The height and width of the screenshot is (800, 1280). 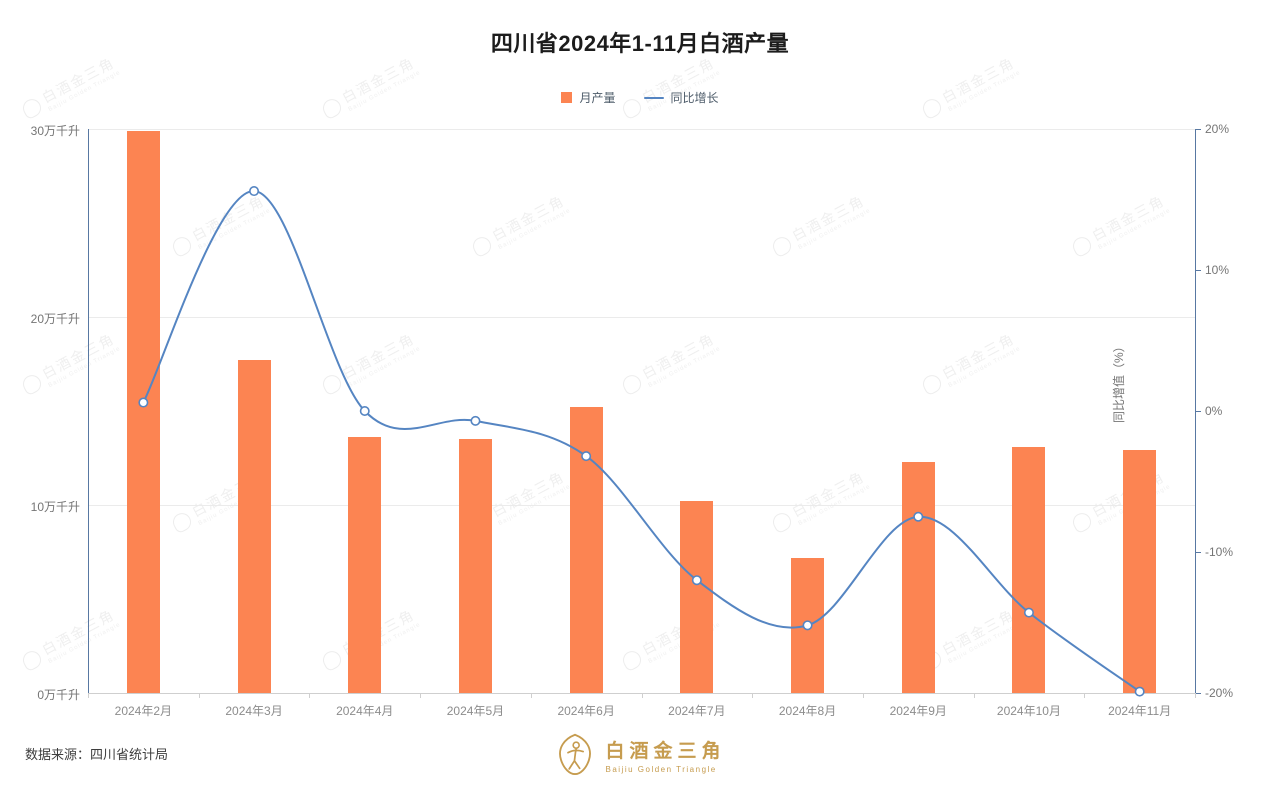 What do you see at coordinates (475, 566) in the screenshot?
I see `bar-2024年5月` at bounding box center [475, 566].